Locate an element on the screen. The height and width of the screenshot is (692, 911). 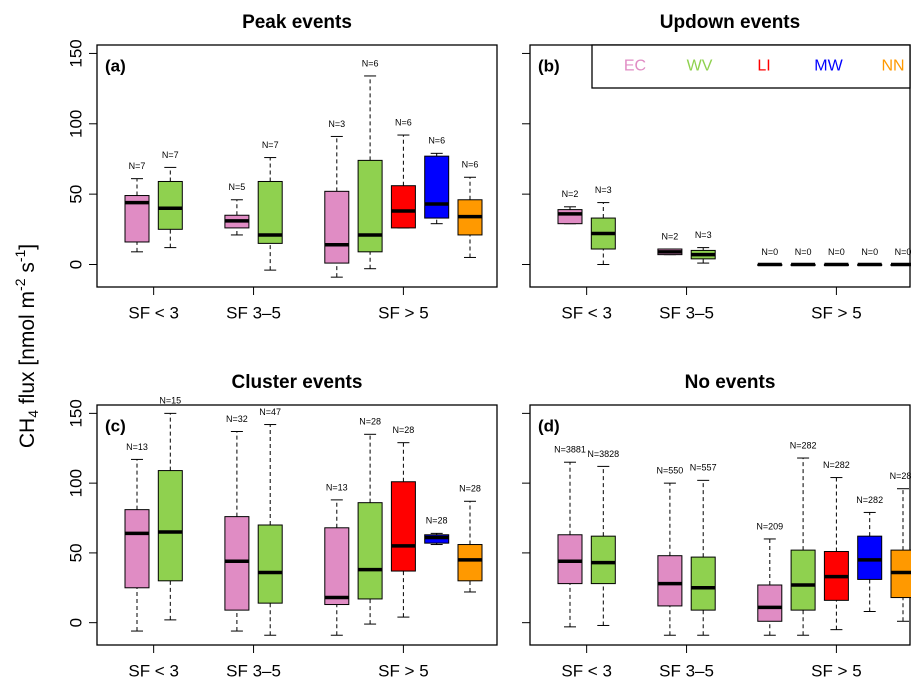
n-label: N=32 is located at coordinates (237, 419).